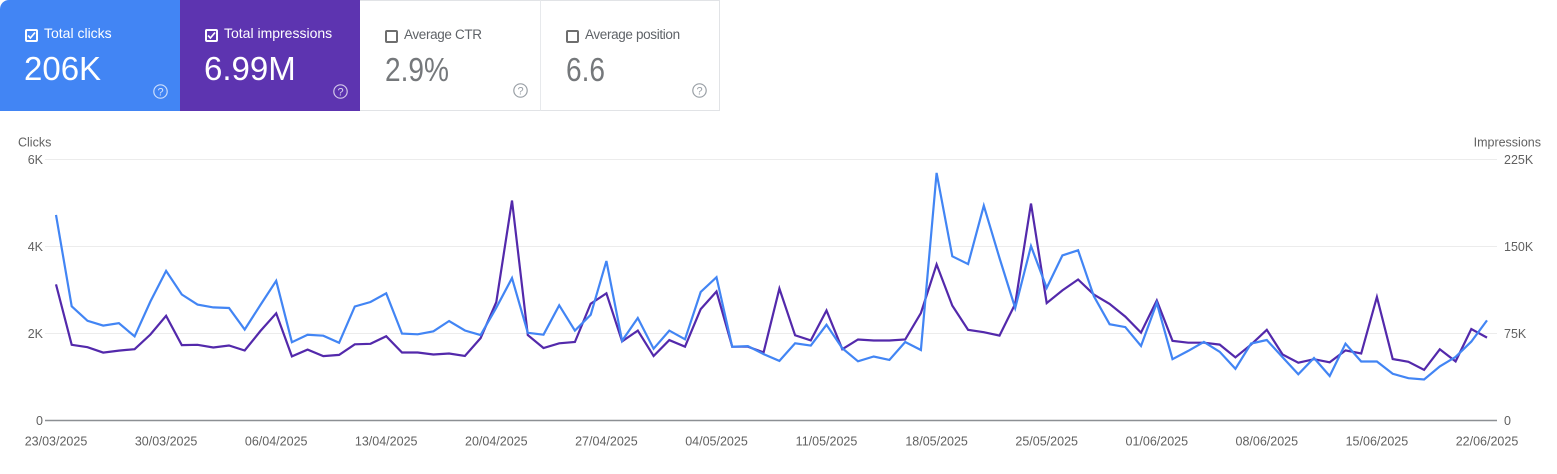 The image size is (1557, 474). Describe the element at coordinates (1157, 442) in the screenshot. I see `svg-text: 01/06/2025` at that location.